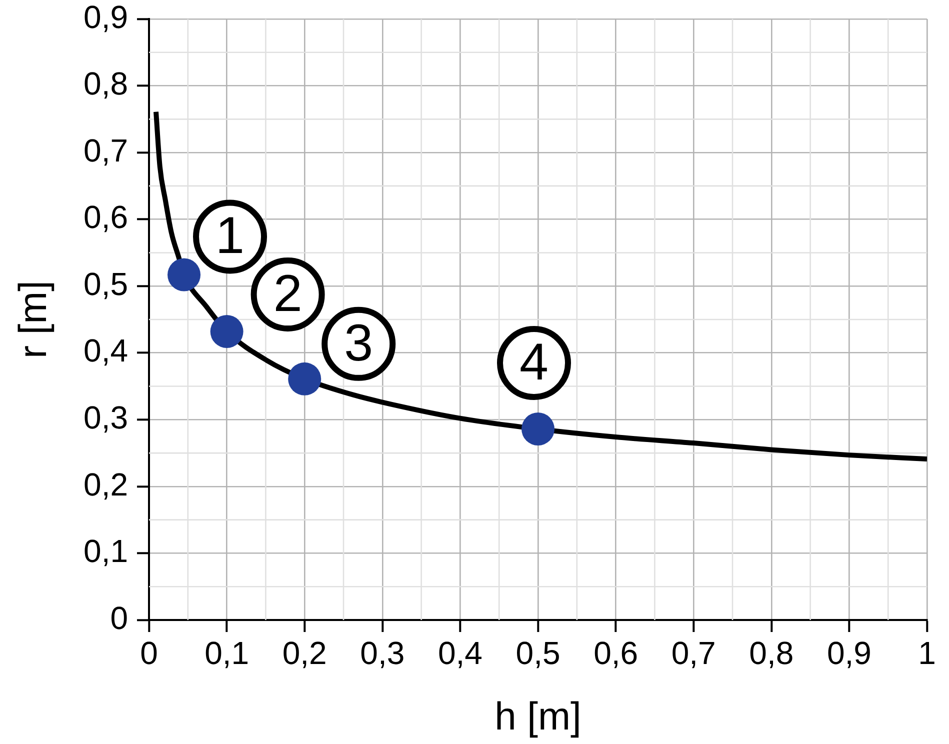  I want to click on y-tick-label: 0,3, so click(106, 417).